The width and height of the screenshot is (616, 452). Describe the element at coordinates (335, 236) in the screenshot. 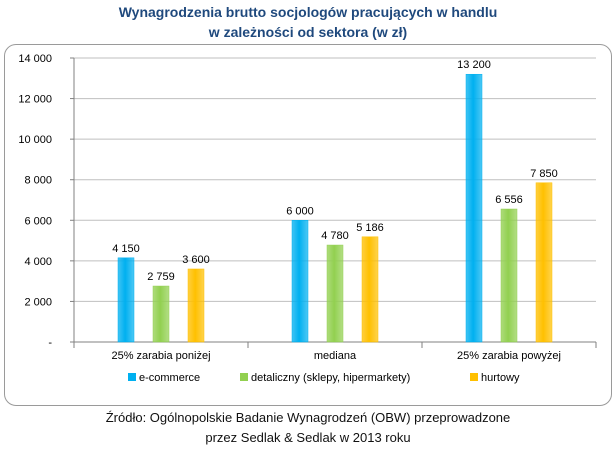

I see `data-label: 4 780` at that location.